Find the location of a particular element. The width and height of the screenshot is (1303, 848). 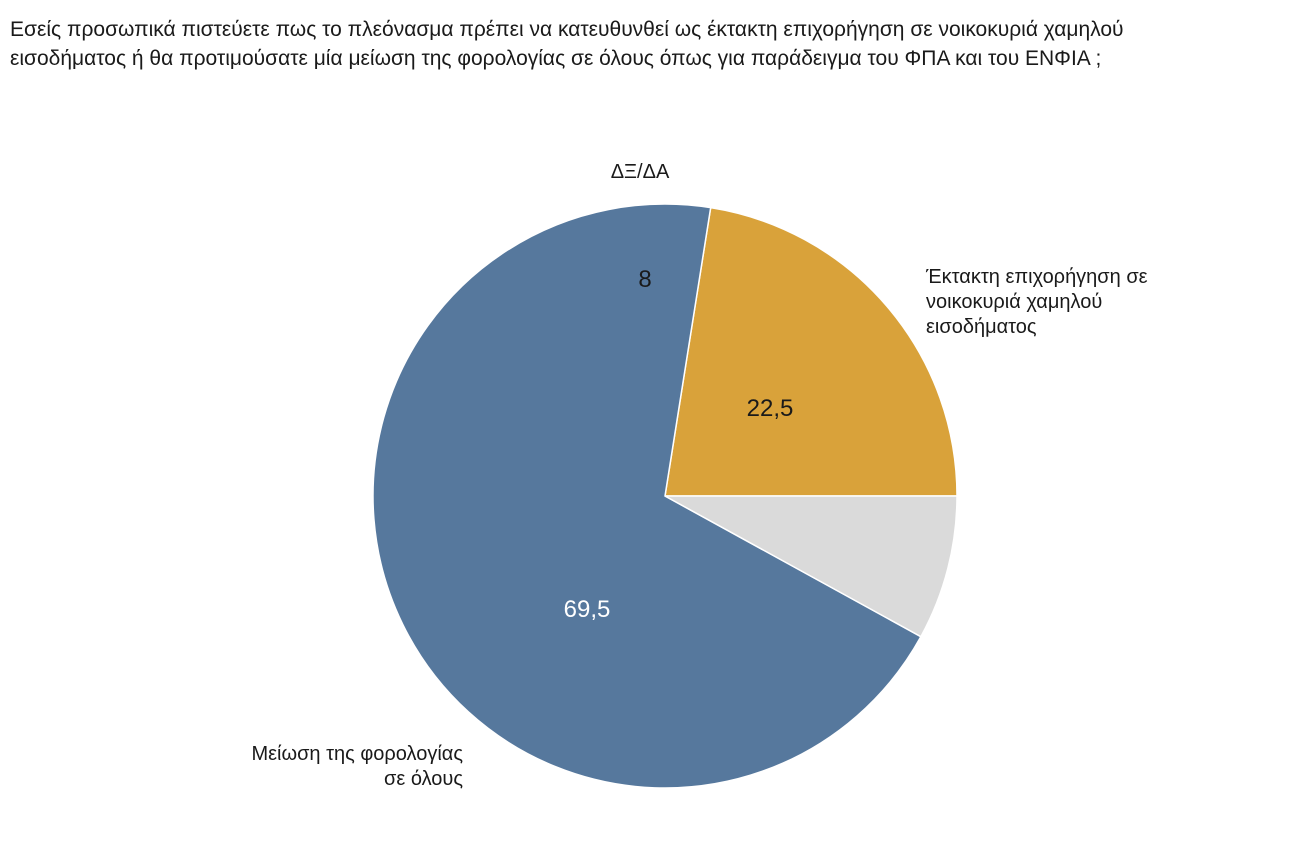

pie-slice-emergency-subsidy is located at coordinates (811, 351).